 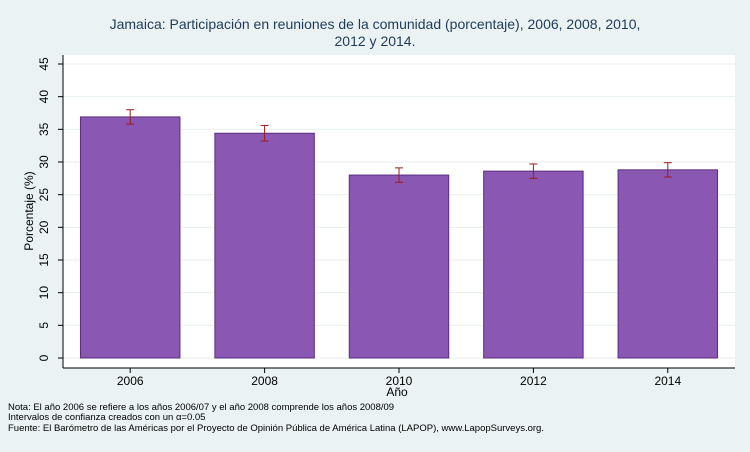 What do you see at coordinates (29, 210) in the screenshot?
I see `y-axis-title: Porcentaje (%)` at bounding box center [29, 210].